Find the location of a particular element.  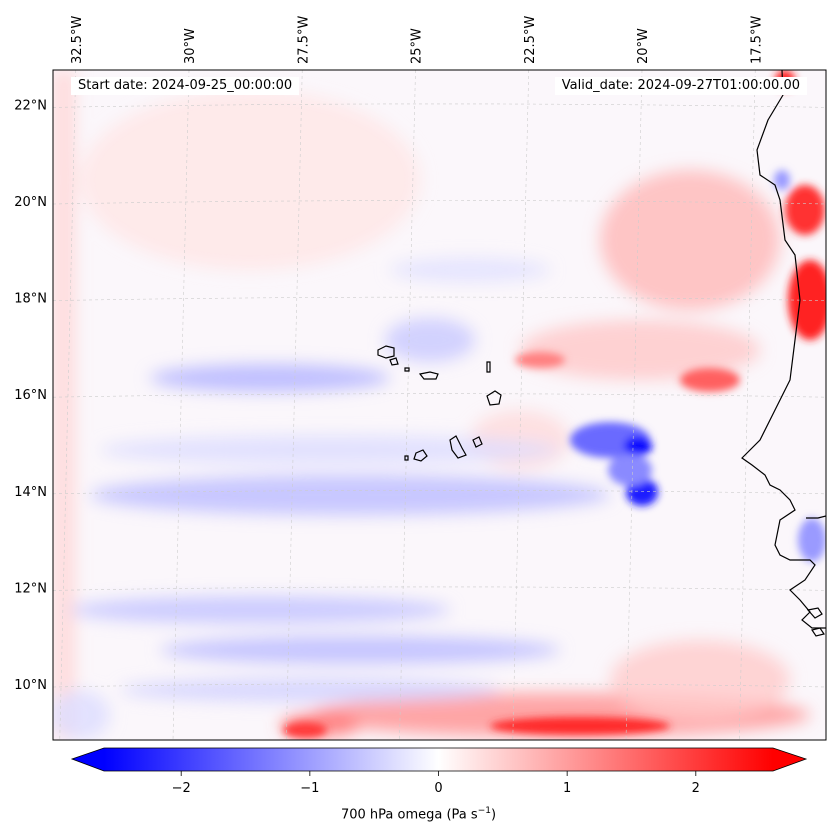

lon-tick-labels: 32.5°W 30°W 27.5°W 25°W 22.5°W 20°W 17.5°W is located at coordinates (417, 40).